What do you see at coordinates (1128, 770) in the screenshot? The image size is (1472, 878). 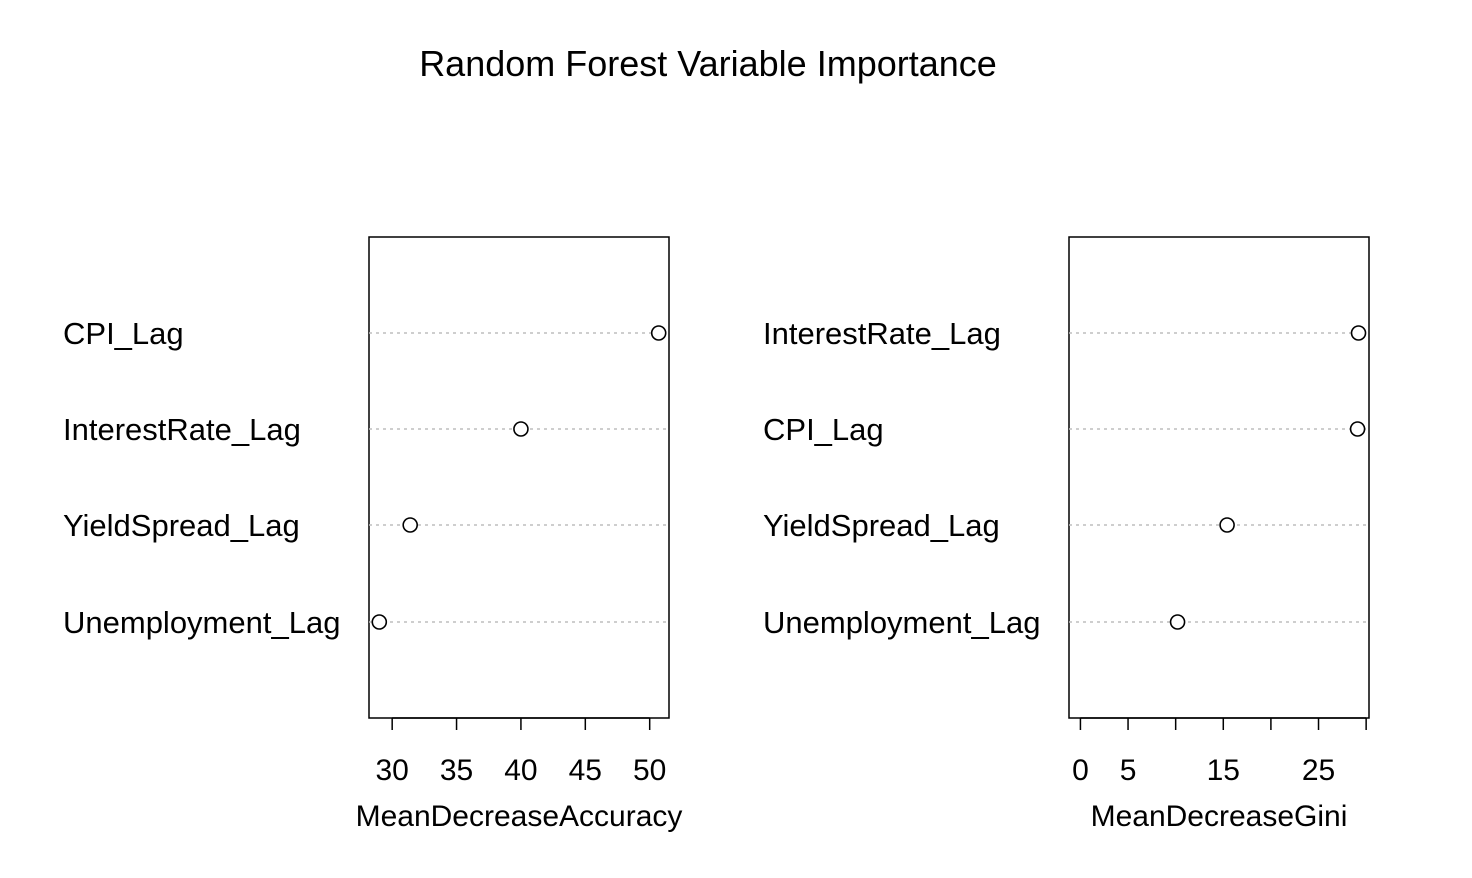 I see `x-tick-label: 5` at bounding box center [1128, 770].